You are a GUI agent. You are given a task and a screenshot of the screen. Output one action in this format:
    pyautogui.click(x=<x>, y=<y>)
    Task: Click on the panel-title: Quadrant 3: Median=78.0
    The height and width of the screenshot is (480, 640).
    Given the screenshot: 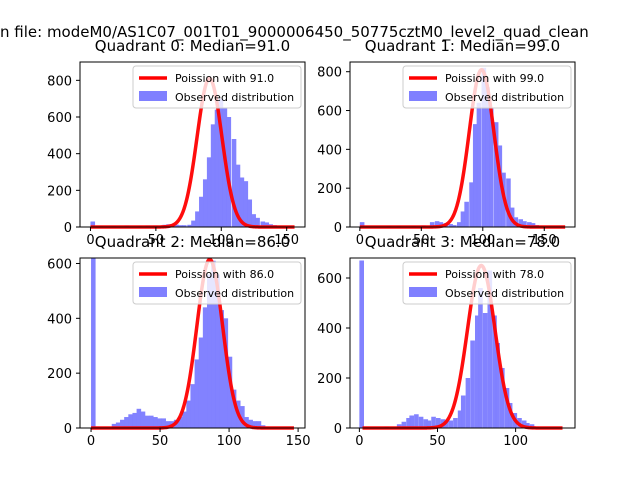 What is the action you would take?
    pyautogui.click(x=462, y=242)
    